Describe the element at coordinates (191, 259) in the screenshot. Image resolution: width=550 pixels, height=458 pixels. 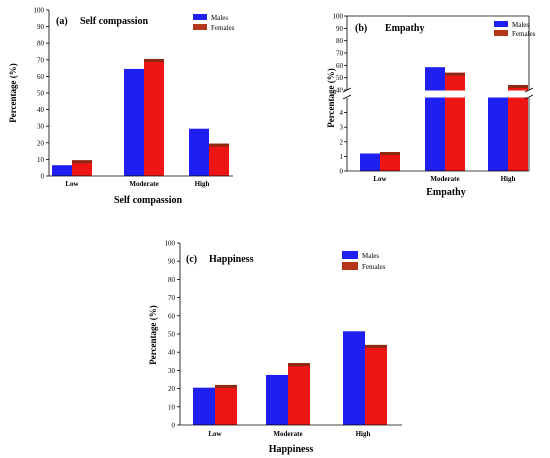
I see `panel-c-label: (c)` at that location.